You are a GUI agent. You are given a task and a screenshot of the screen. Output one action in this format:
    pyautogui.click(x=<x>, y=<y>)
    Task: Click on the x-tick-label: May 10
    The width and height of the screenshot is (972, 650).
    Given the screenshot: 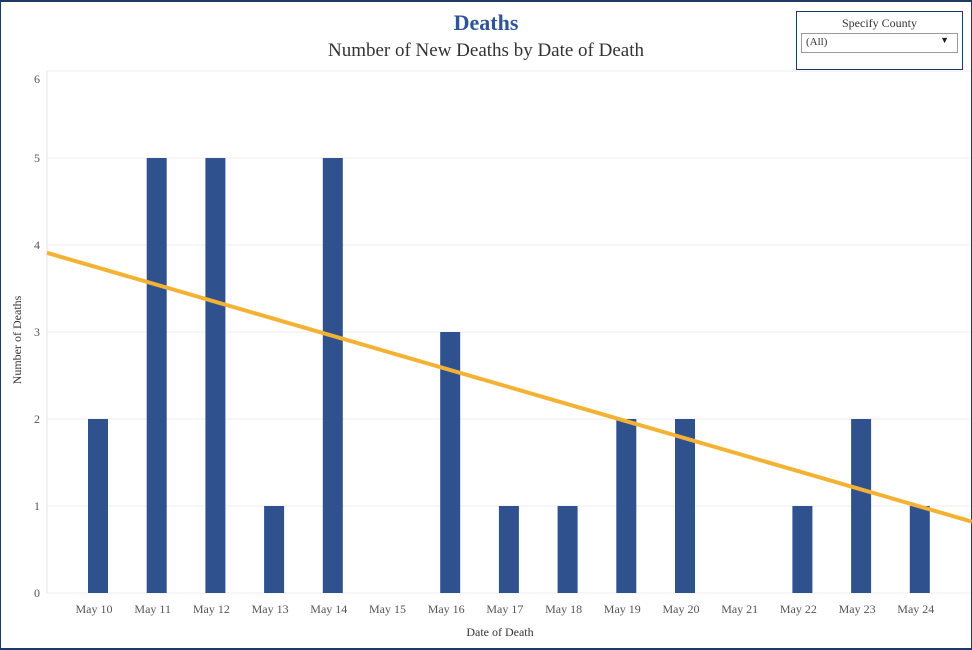 What is the action you would take?
    pyautogui.click(x=94, y=609)
    